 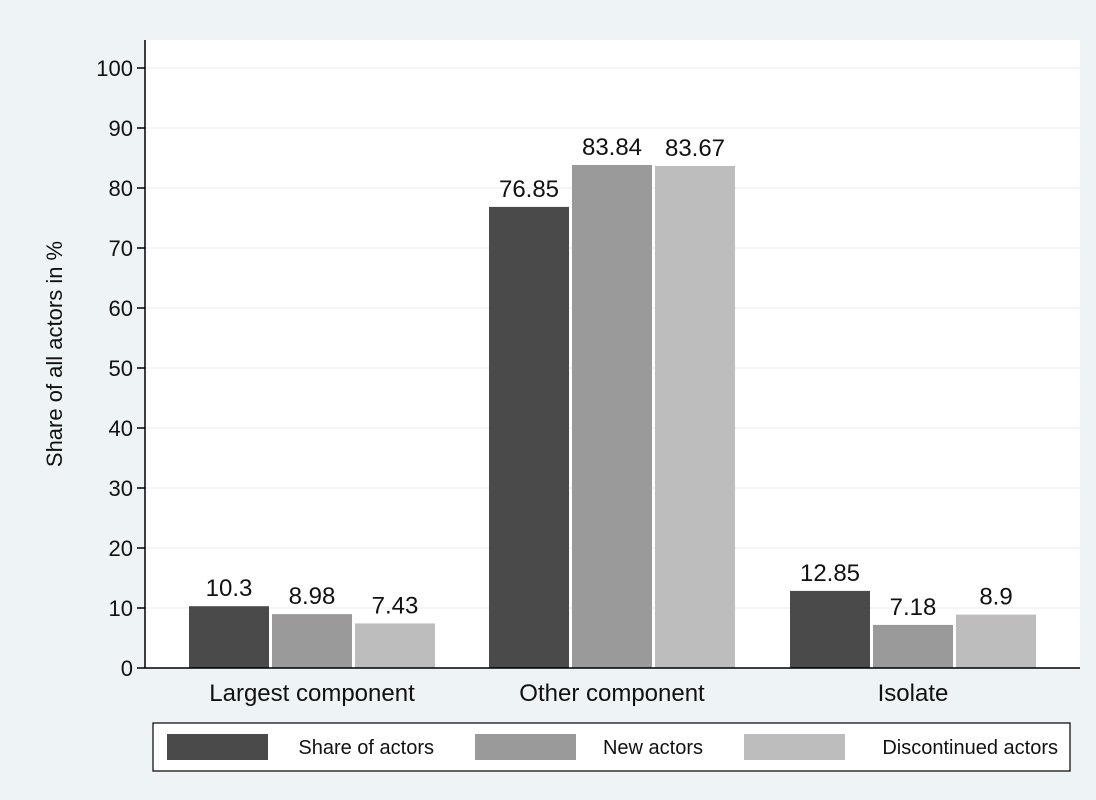 I want to click on x-category-label: Other component, so click(x=612, y=693).